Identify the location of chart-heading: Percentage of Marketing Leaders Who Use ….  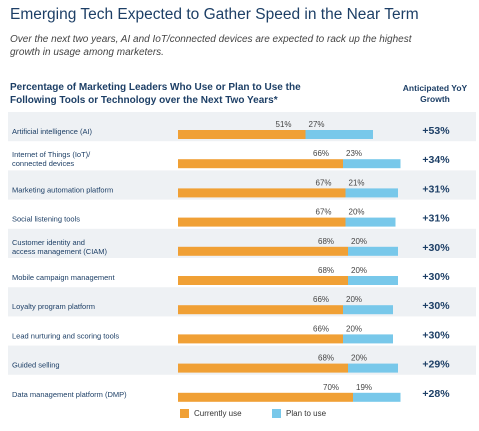
(155, 94).